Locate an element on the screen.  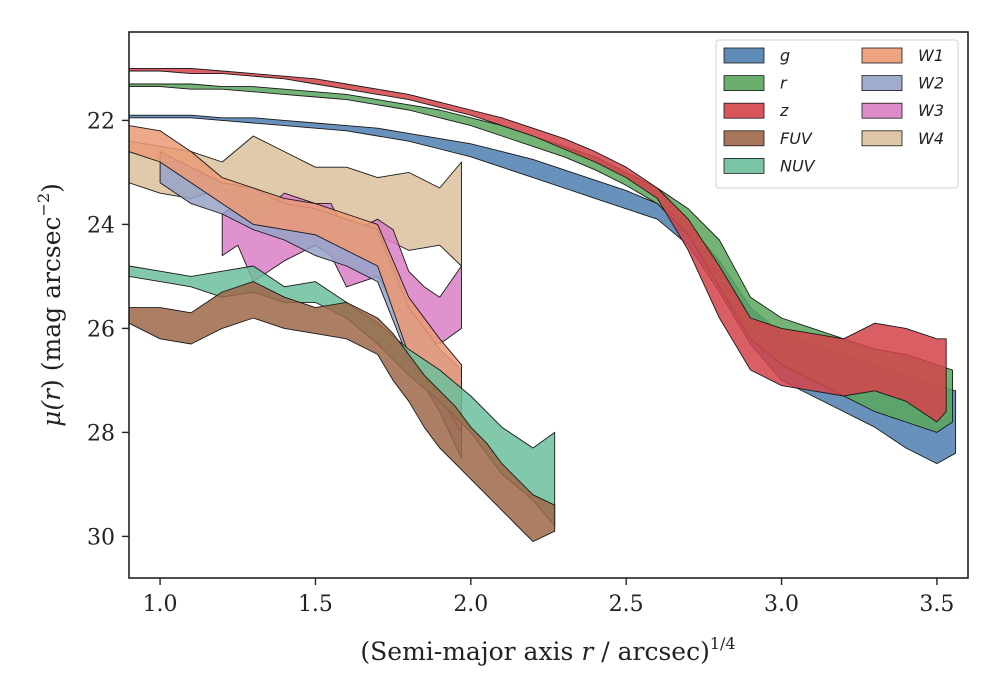
x-tick-label: 2.0 is located at coordinates (470, 604).